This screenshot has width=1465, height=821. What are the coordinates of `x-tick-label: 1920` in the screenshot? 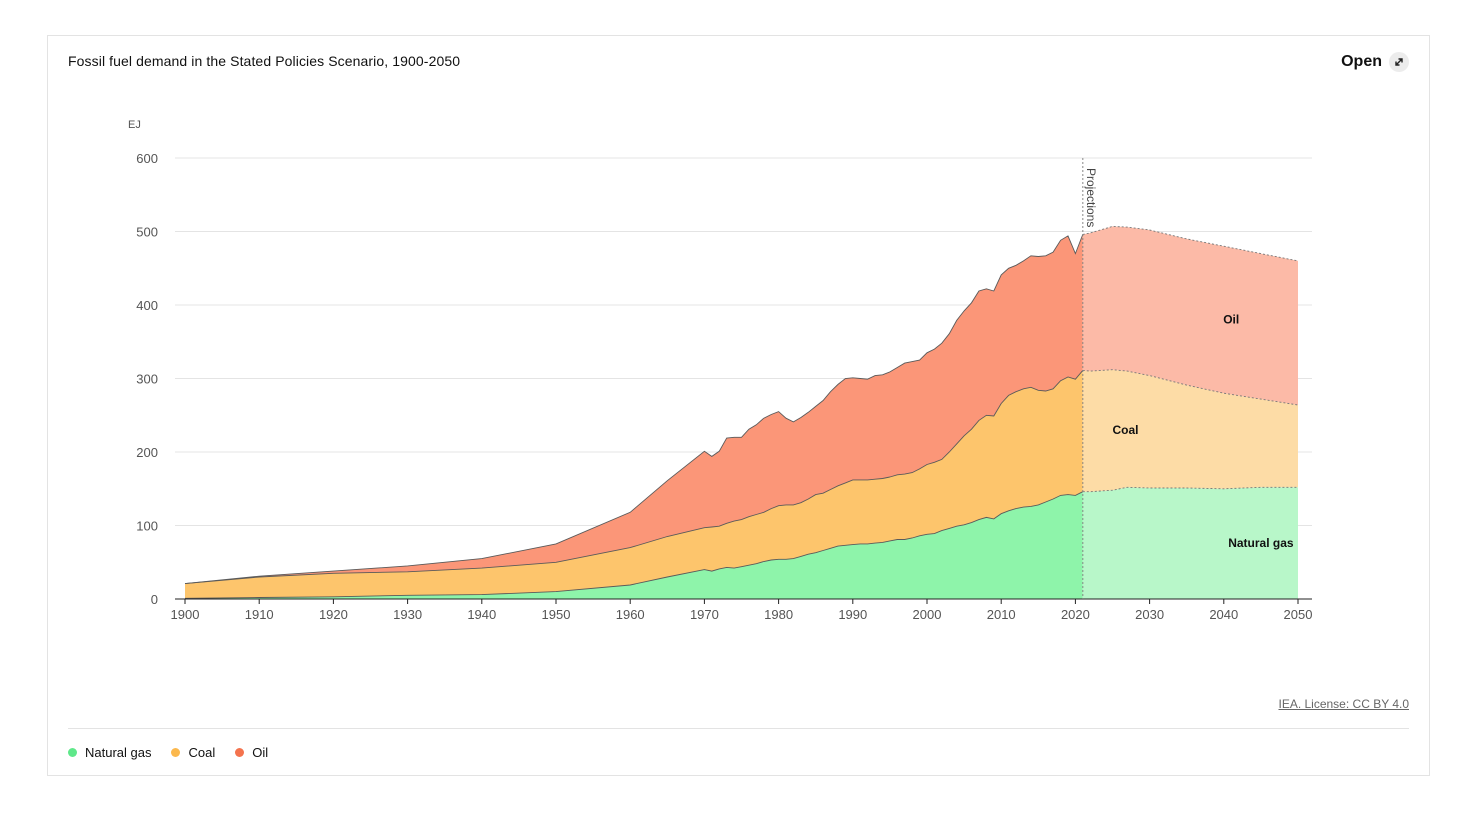 It's located at (333, 614).